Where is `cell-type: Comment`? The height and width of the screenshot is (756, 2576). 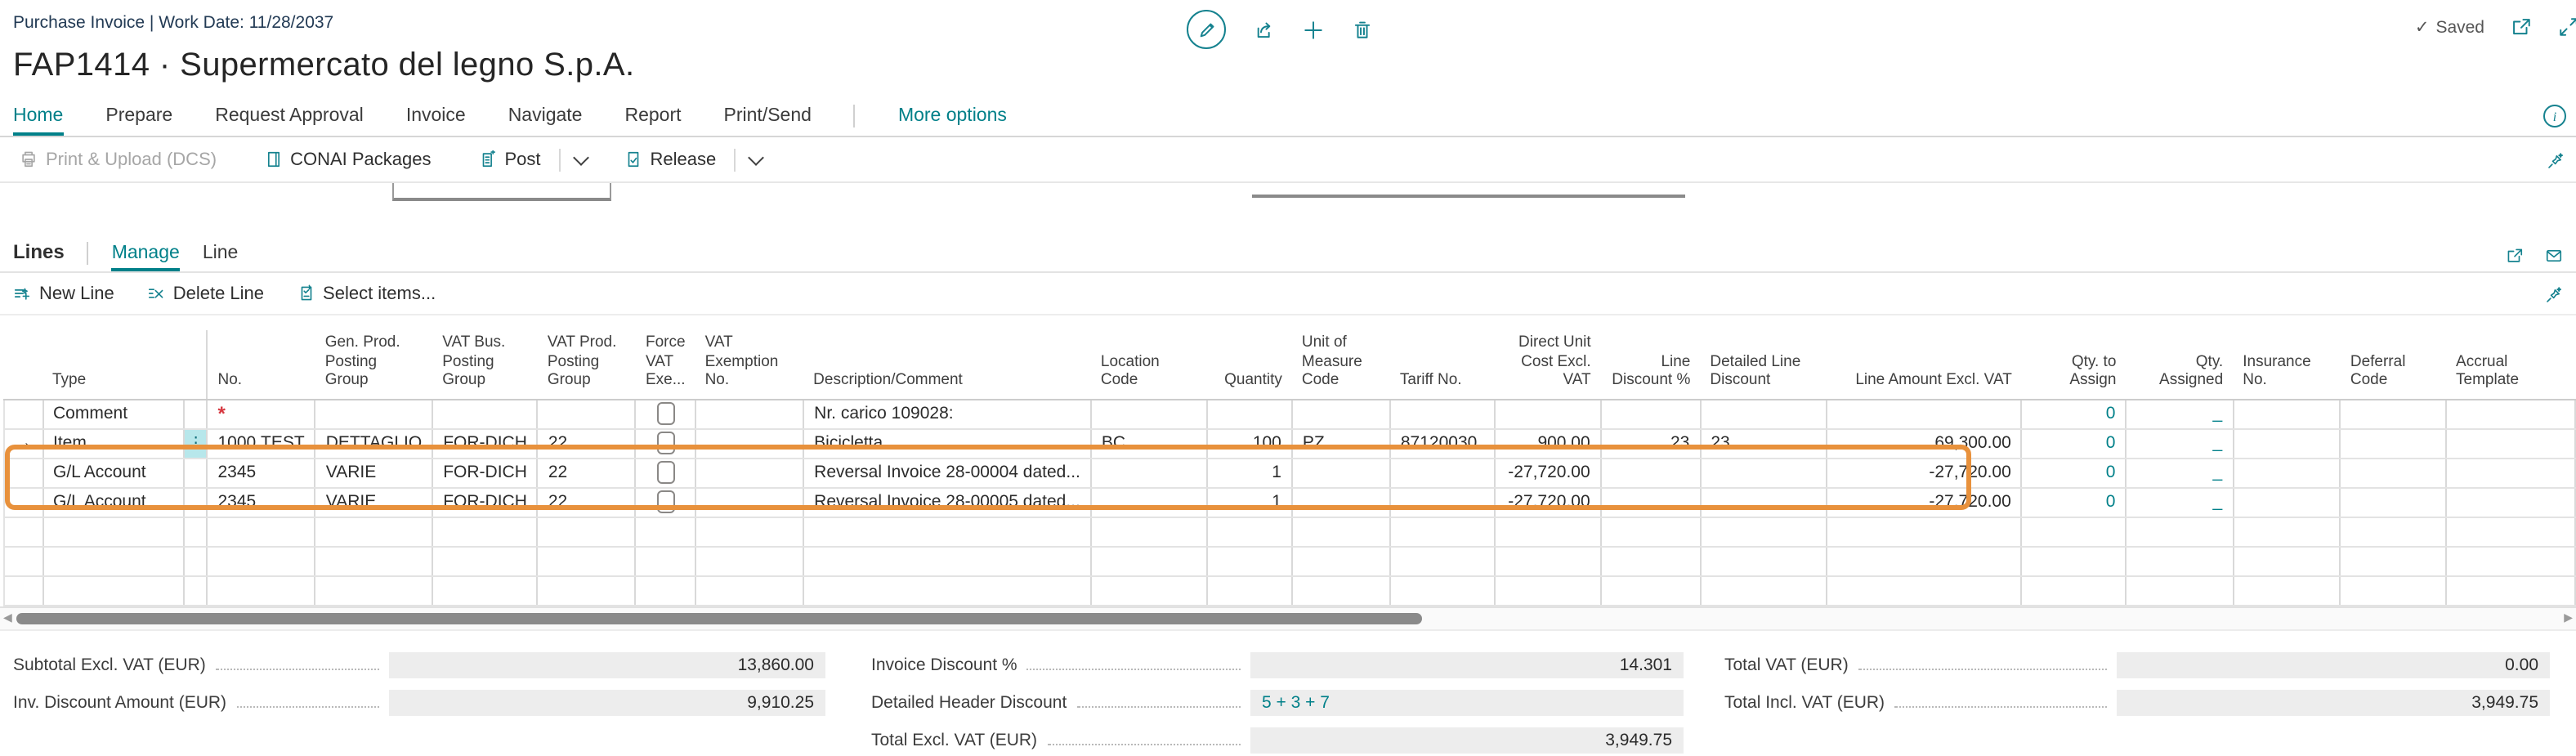 cell-type: Comment is located at coordinates (114, 414).